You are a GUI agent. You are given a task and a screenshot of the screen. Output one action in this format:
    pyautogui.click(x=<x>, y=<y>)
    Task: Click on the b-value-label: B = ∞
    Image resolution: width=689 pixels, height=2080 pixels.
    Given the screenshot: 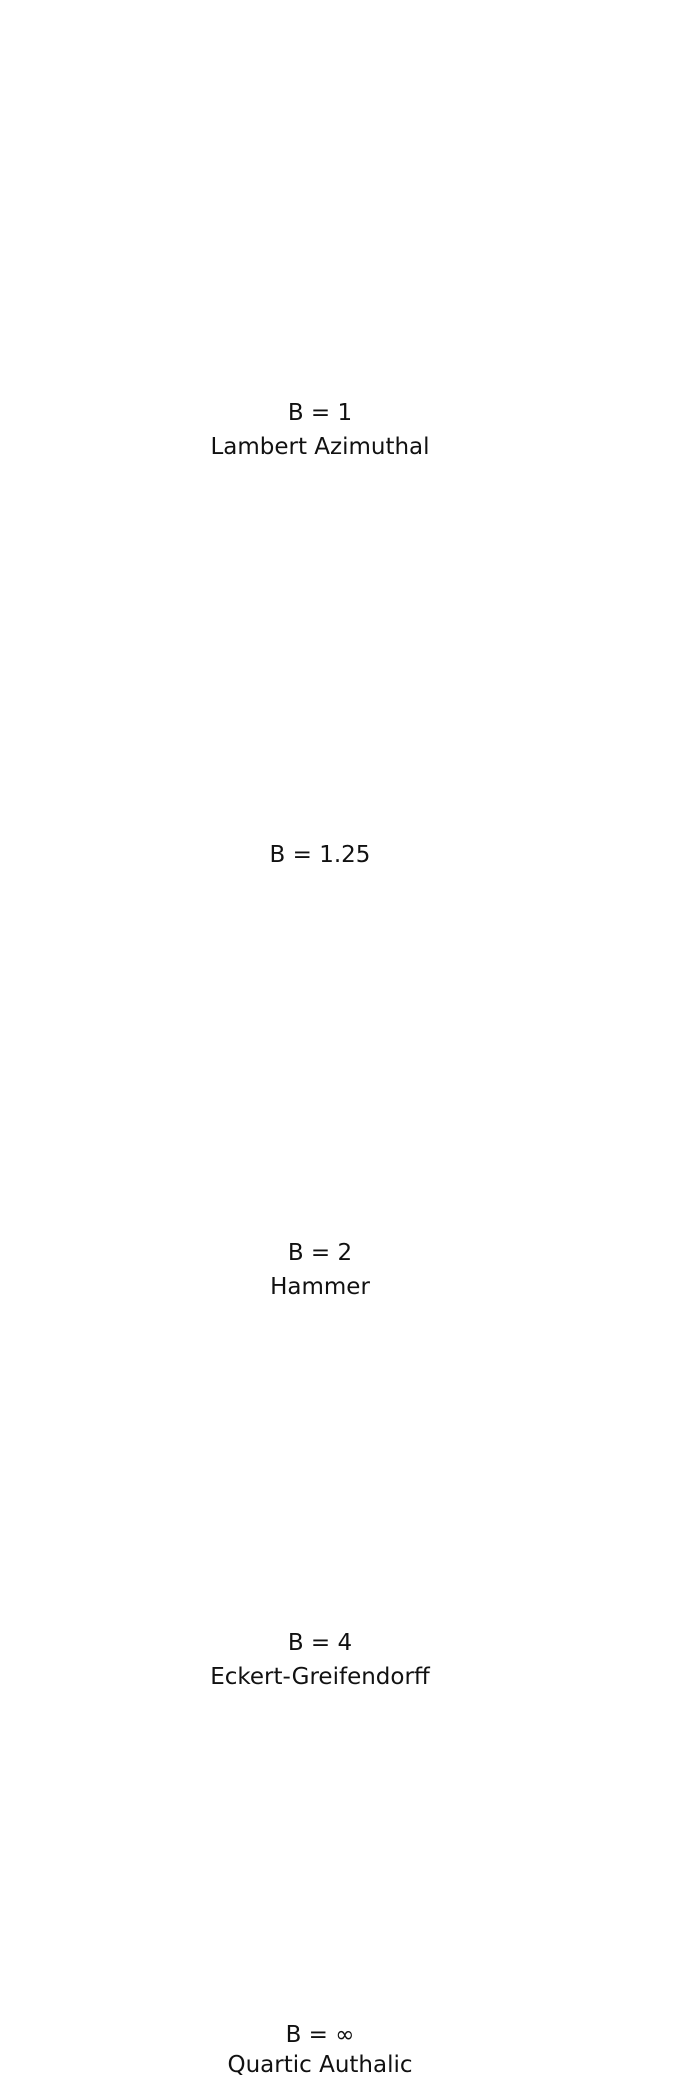 What is the action you would take?
    pyautogui.click(x=320, y=2035)
    